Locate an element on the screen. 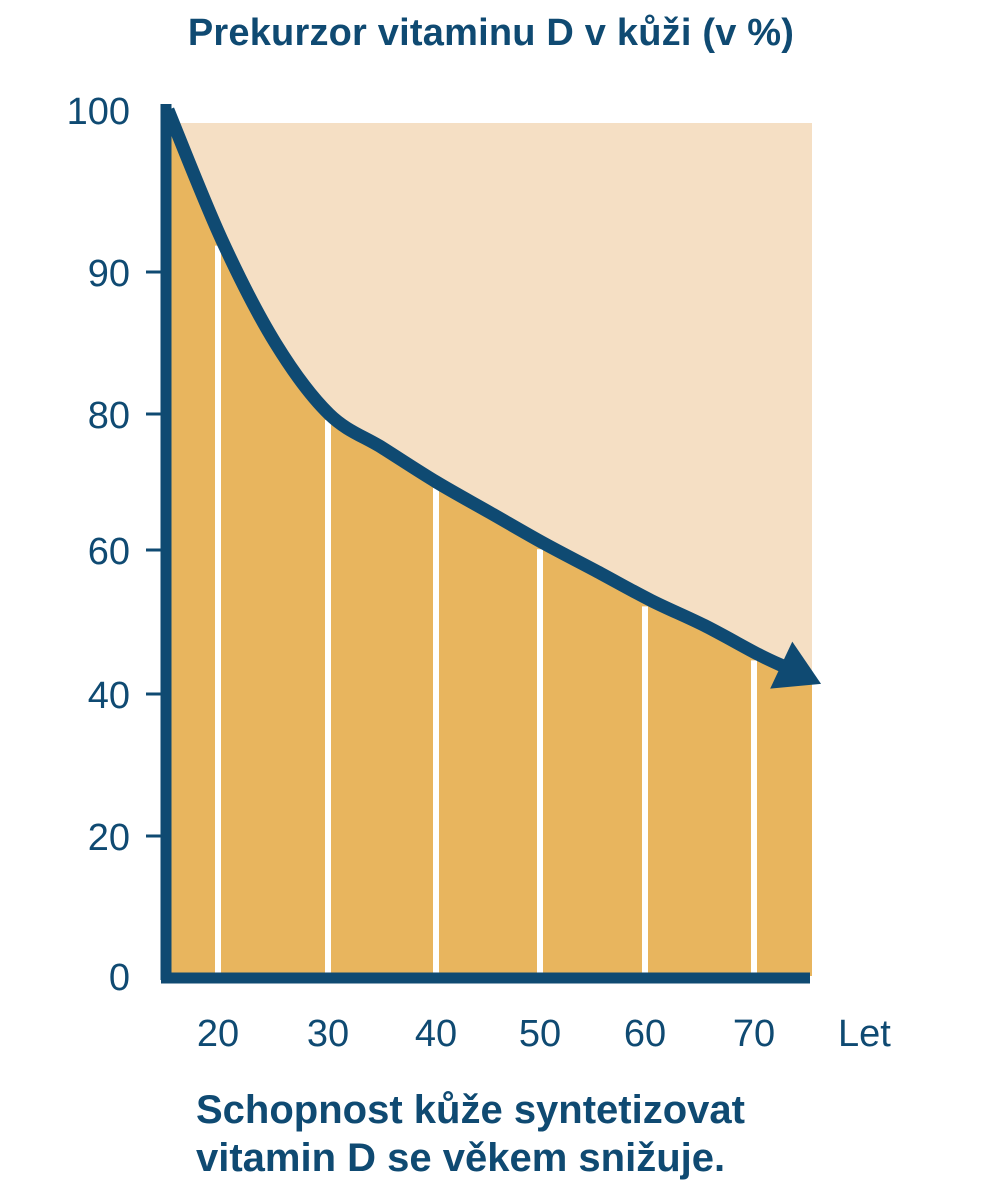 This screenshot has width=982, height=1200. x-axis-label: Let is located at coordinates (864, 1034).